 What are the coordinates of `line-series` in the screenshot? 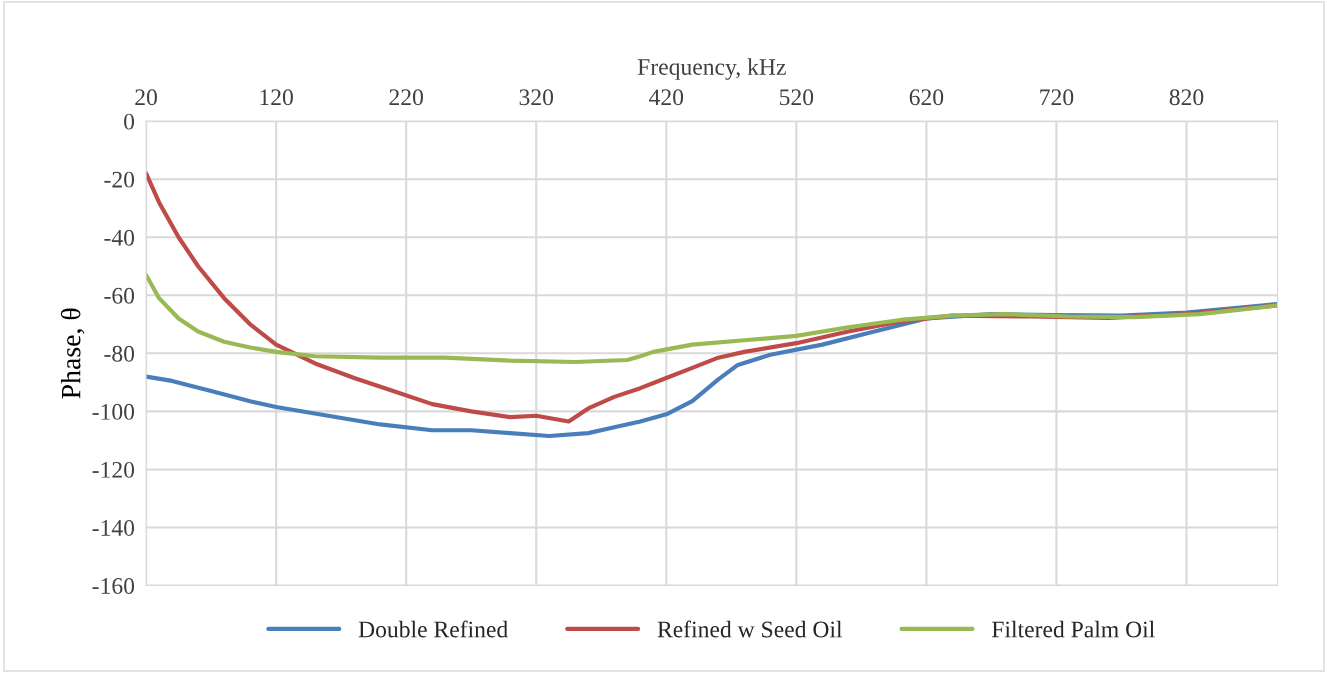 It's located at (712, 318).